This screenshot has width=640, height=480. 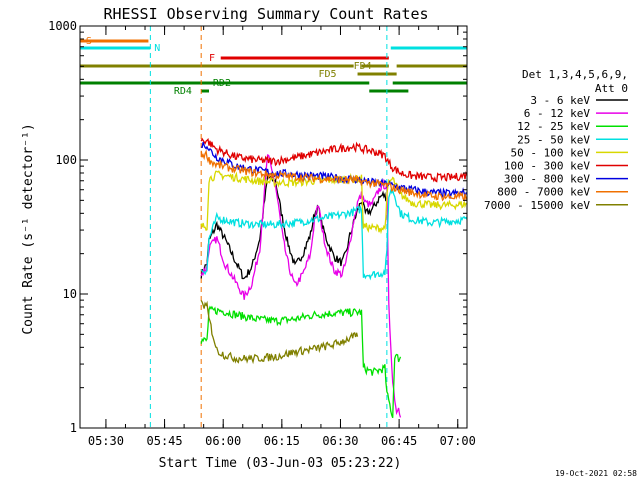 What do you see at coordinates (66, 160) in the screenshot?
I see `y-tick-label-100: 100` at bounding box center [66, 160].